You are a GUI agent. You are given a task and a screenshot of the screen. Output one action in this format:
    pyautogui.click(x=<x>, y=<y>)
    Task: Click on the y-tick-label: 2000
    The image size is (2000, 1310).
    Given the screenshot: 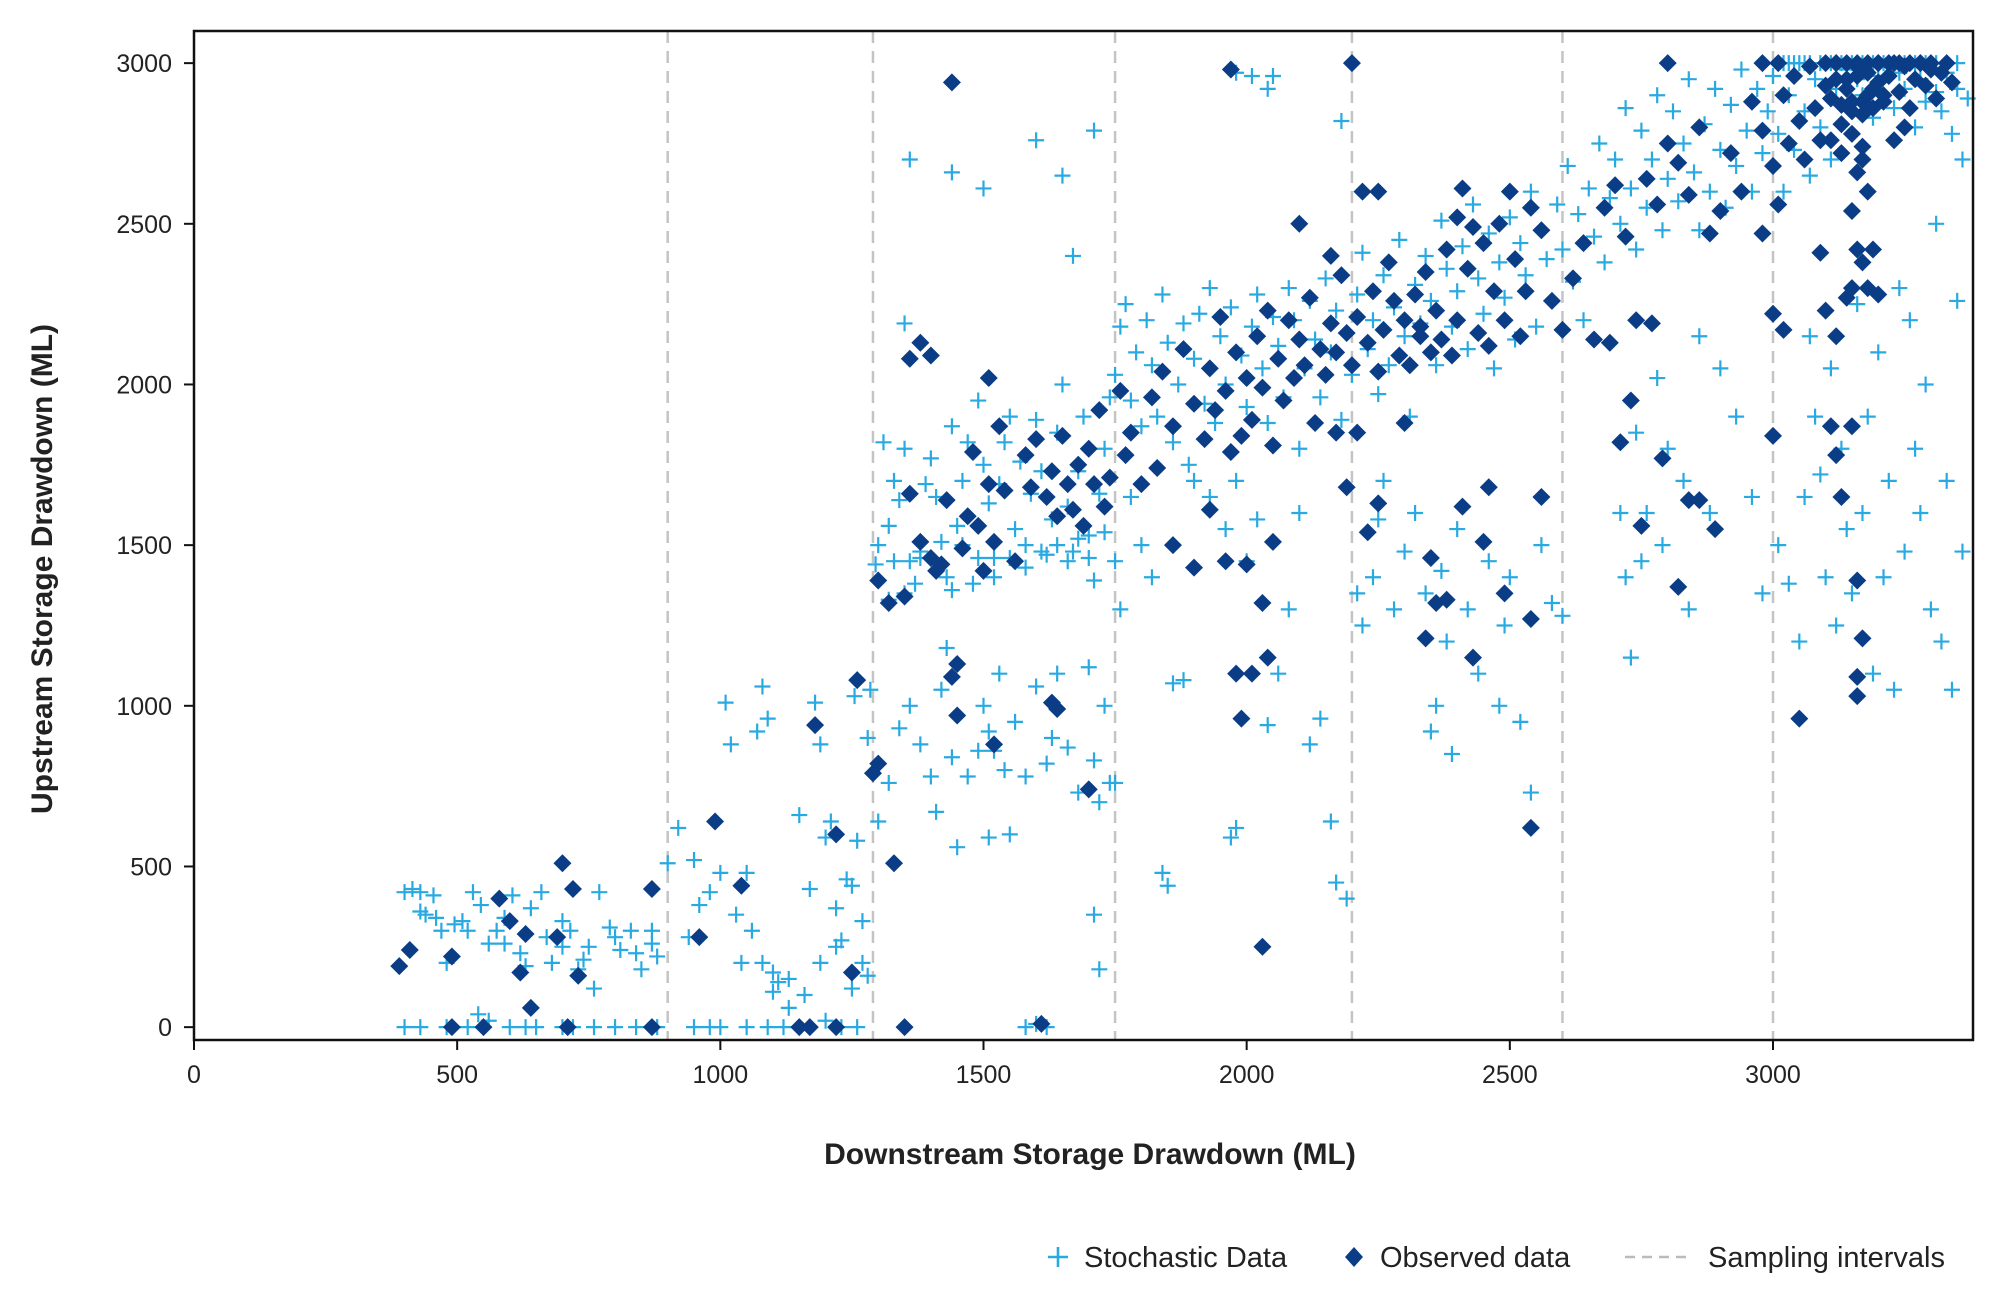 What is the action you would take?
    pyautogui.click(x=144, y=385)
    